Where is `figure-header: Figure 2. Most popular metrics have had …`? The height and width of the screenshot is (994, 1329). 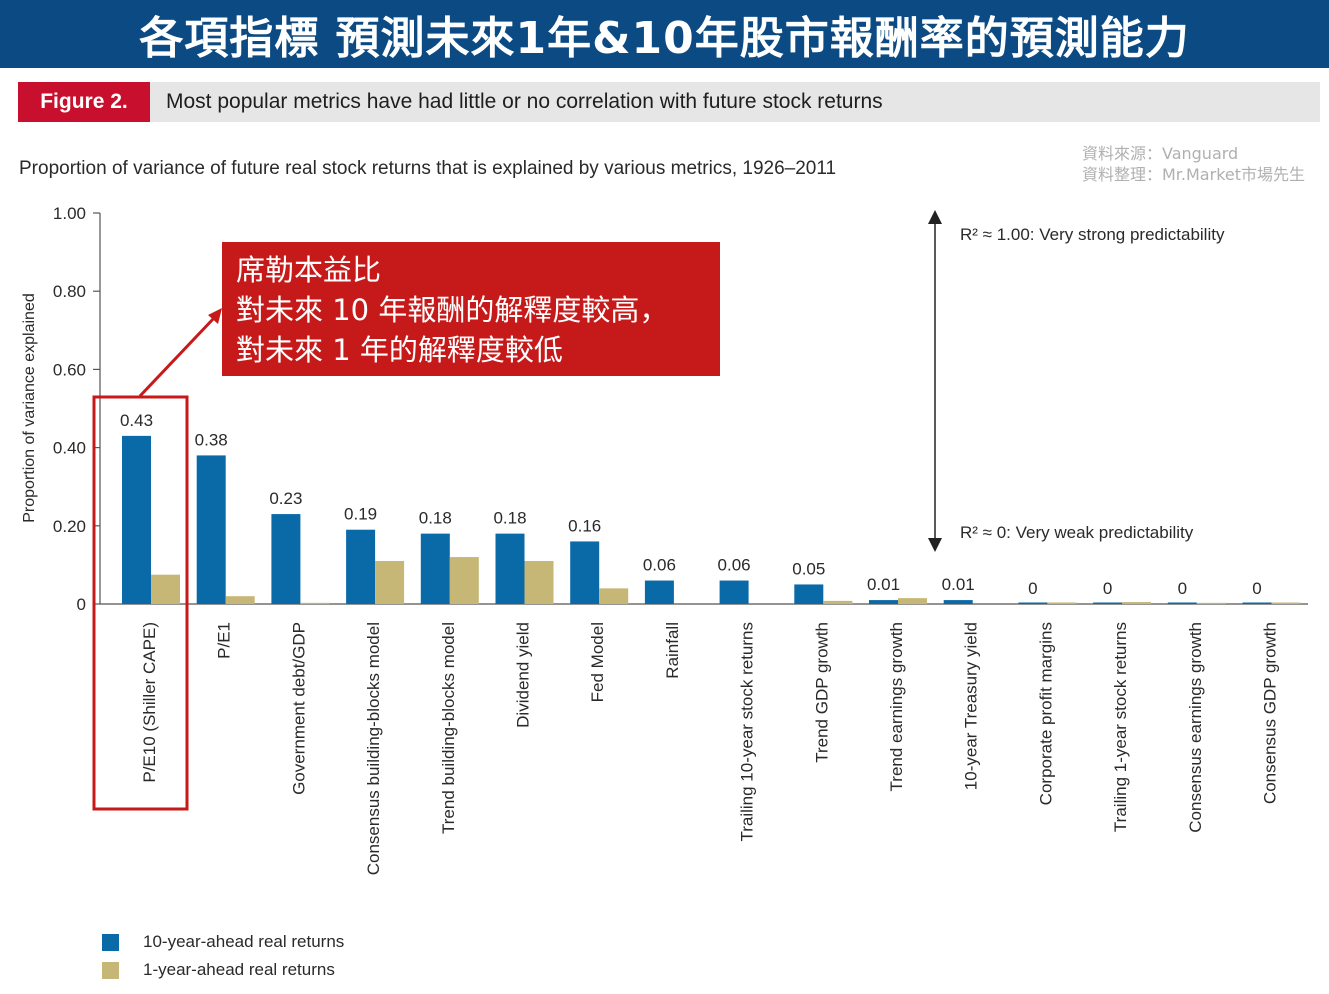 figure-header: Figure 2. Most popular metrics have had … is located at coordinates (669, 102).